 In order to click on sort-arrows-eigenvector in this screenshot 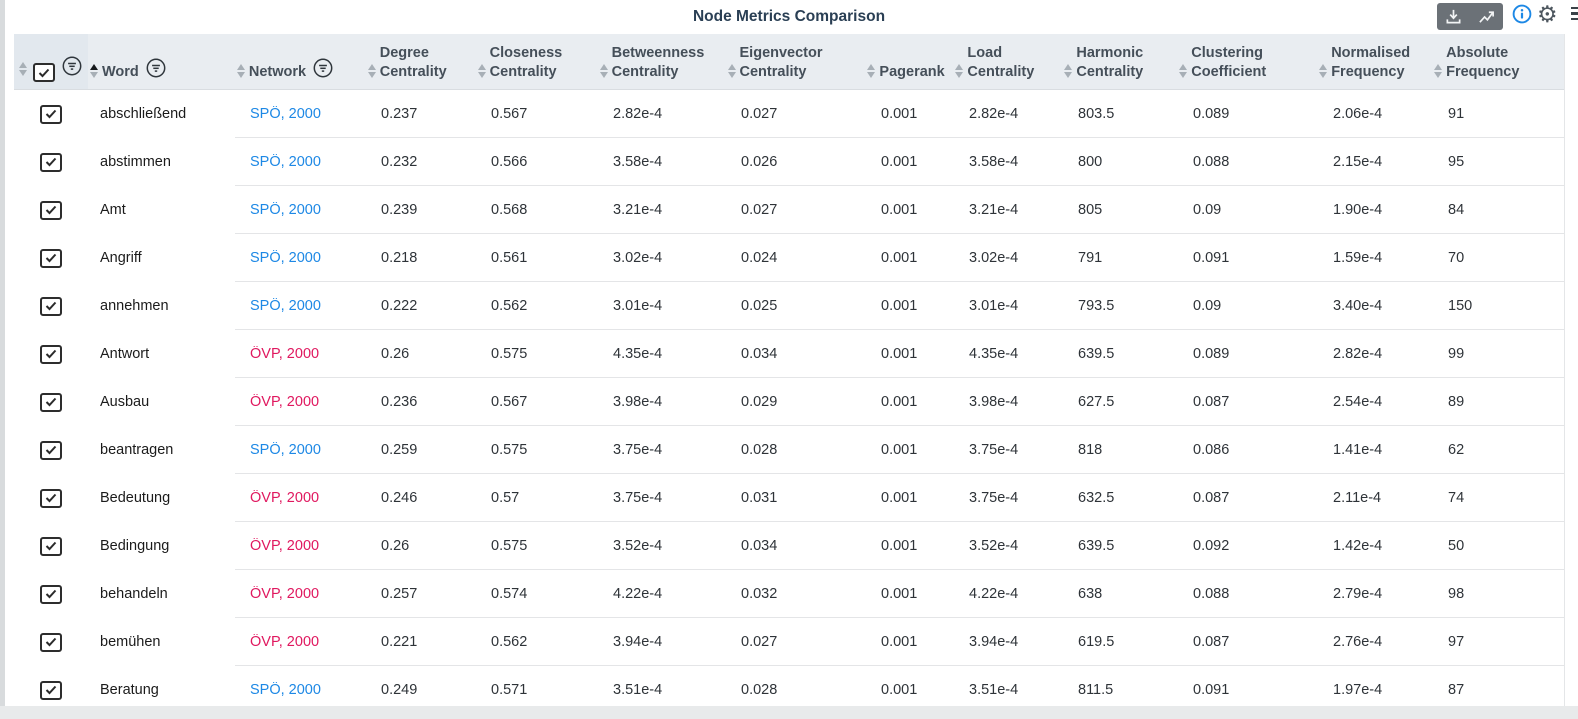, I will do `click(731, 70)`.